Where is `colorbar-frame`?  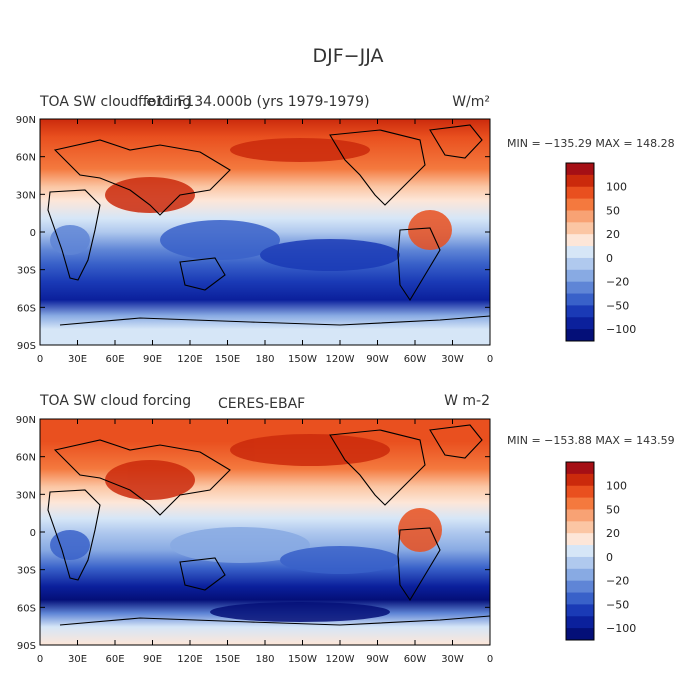 colorbar-frame is located at coordinates (580, 551).